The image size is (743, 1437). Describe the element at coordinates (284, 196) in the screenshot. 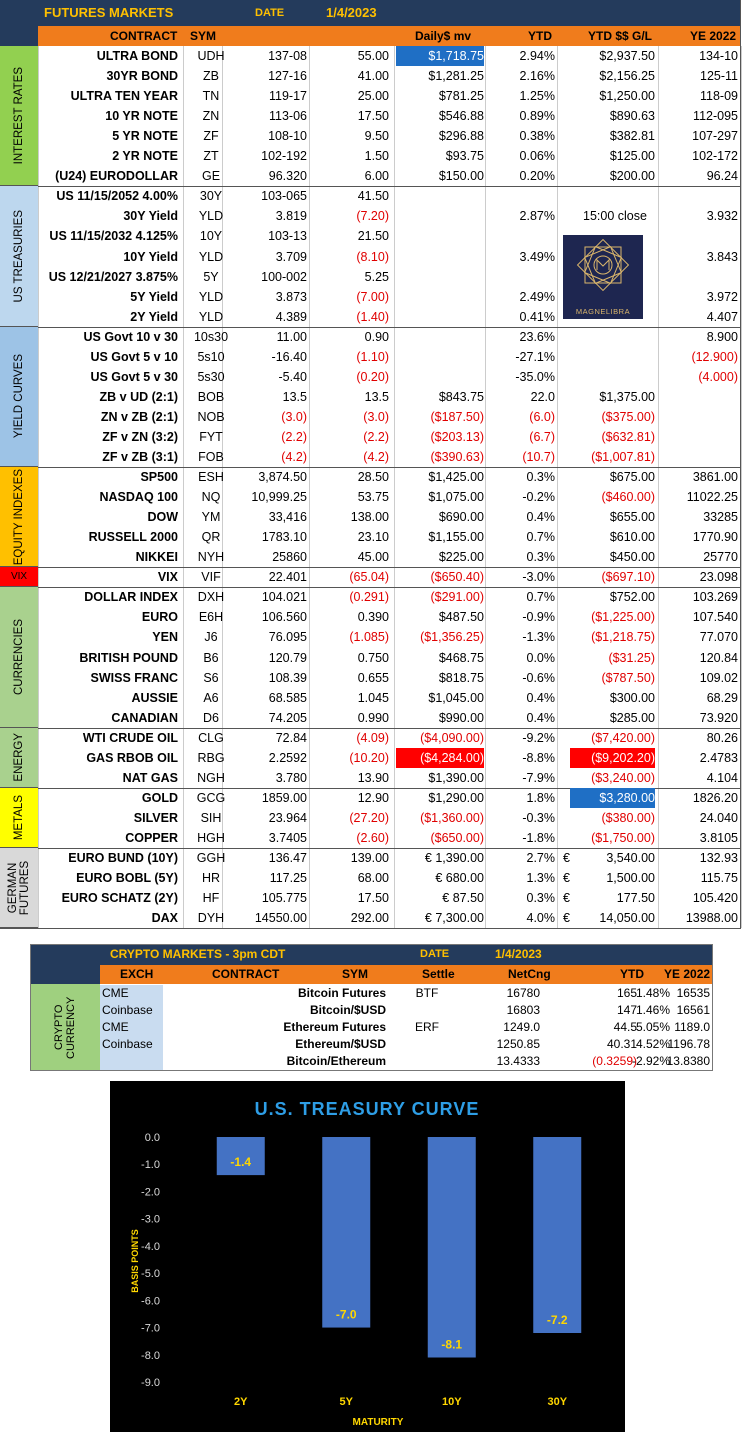

I see `price-cell: 103-065` at that location.